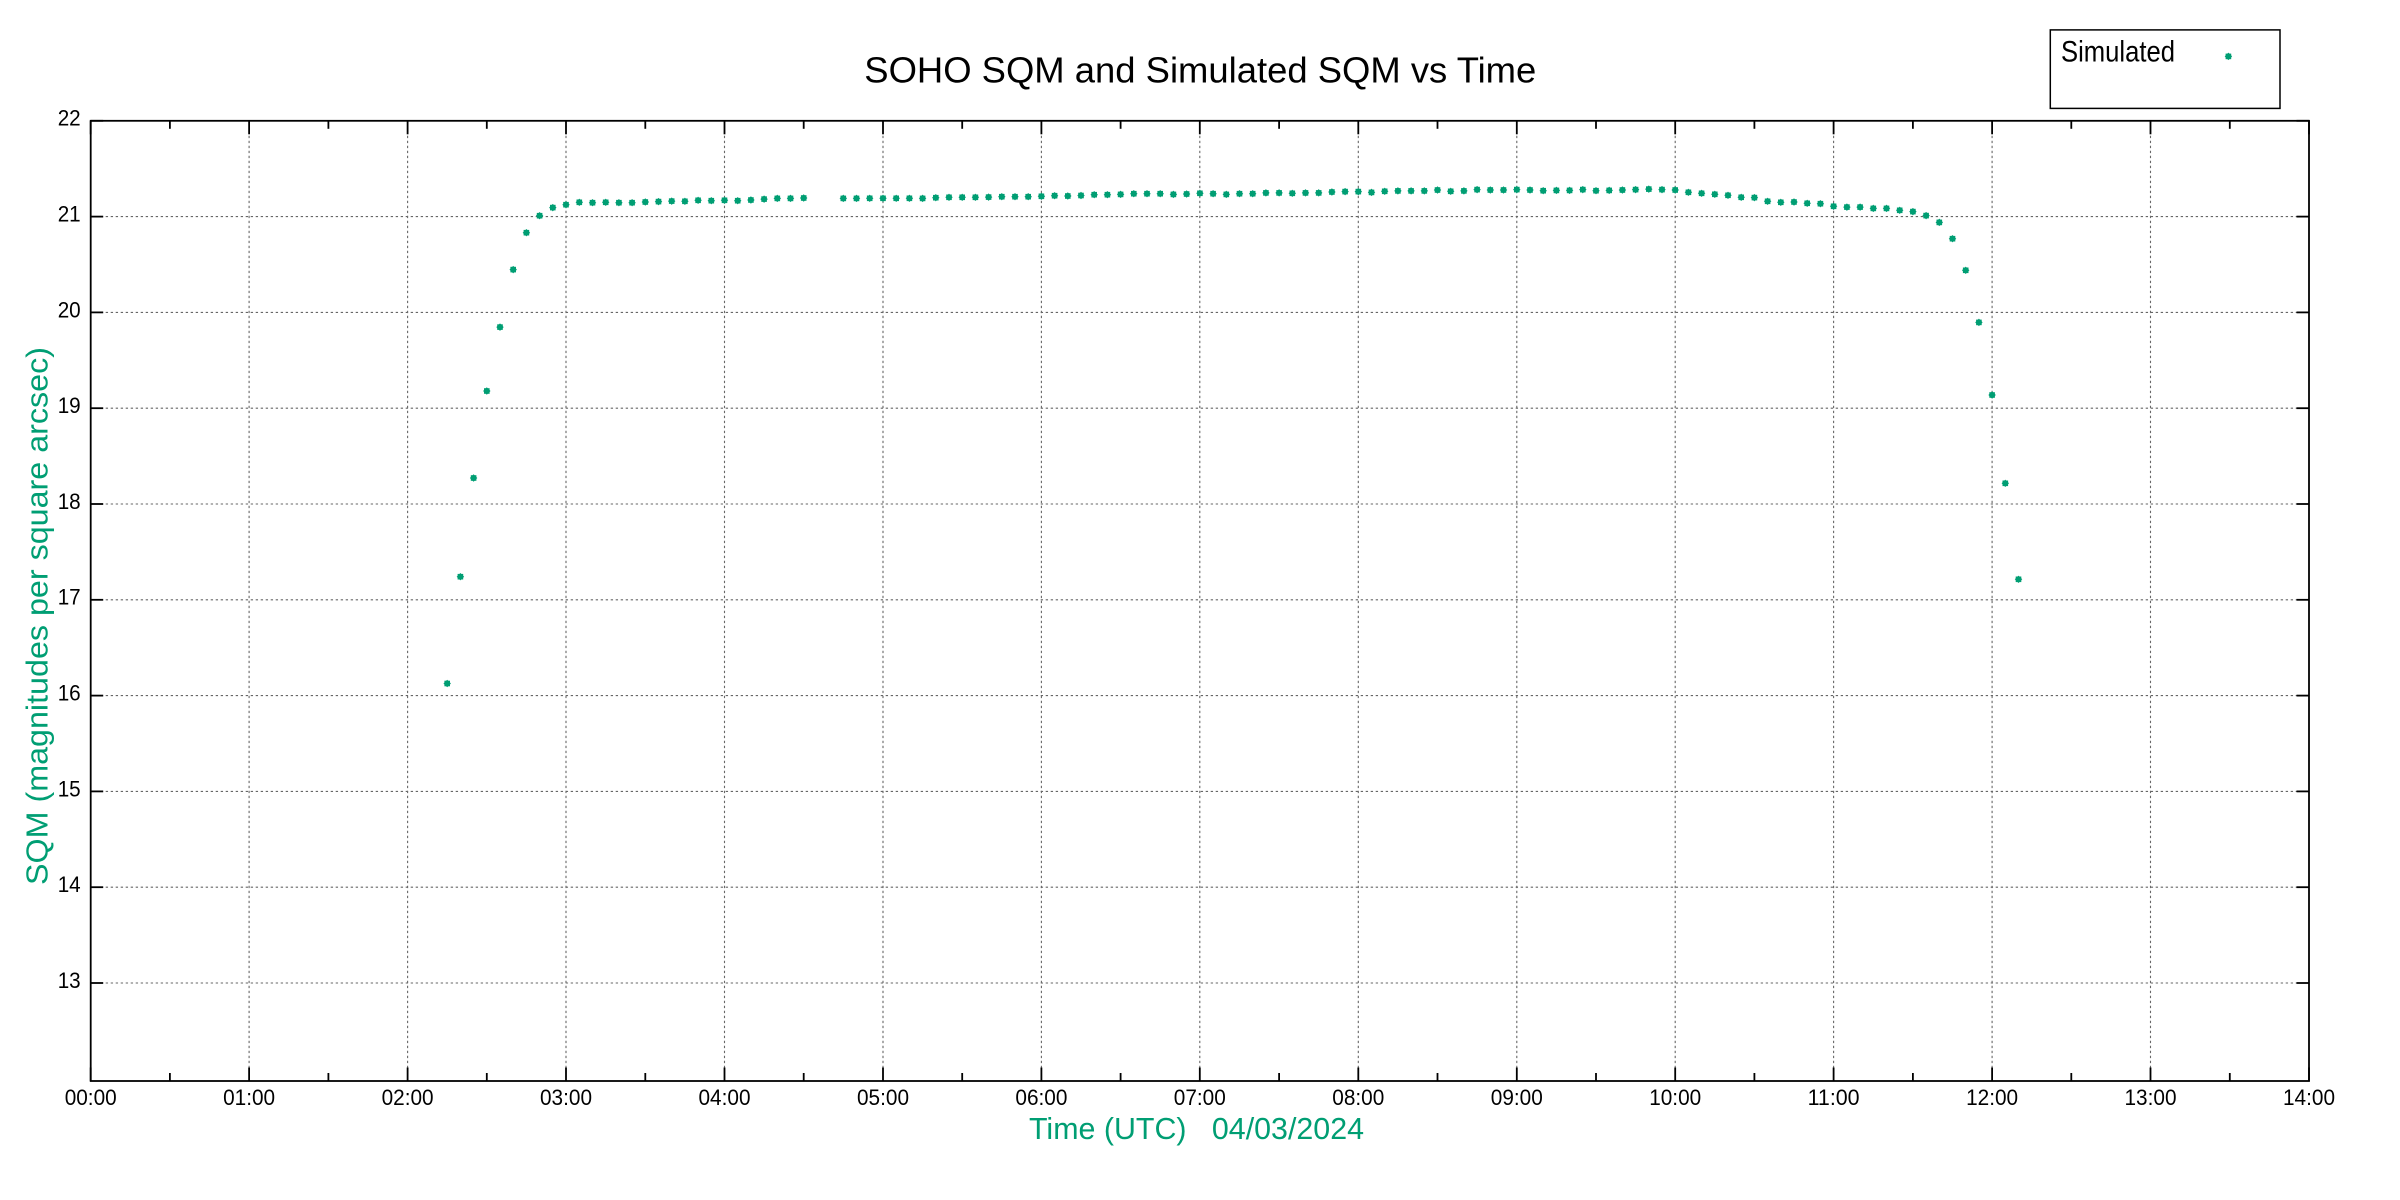 The width and height of the screenshot is (2400, 1200). Describe the element at coordinates (69, 884) in the screenshot. I see `svg-text: 14` at that location.